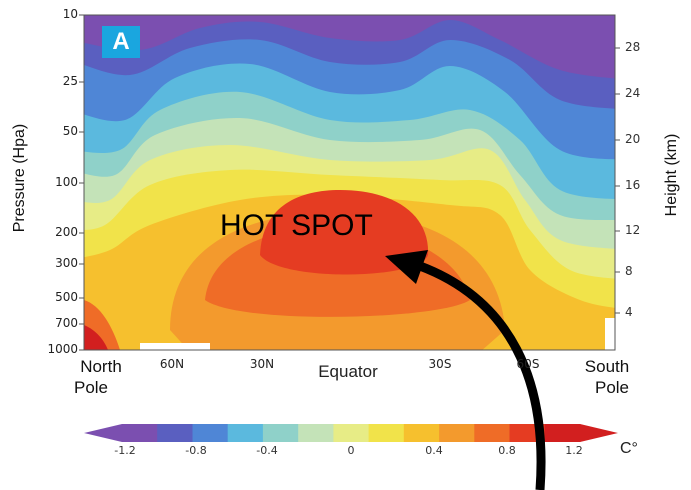 The image size is (691, 490). Describe the element at coordinates (96, 337) in the screenshot. I see `contour-band-left-hot` at that location.